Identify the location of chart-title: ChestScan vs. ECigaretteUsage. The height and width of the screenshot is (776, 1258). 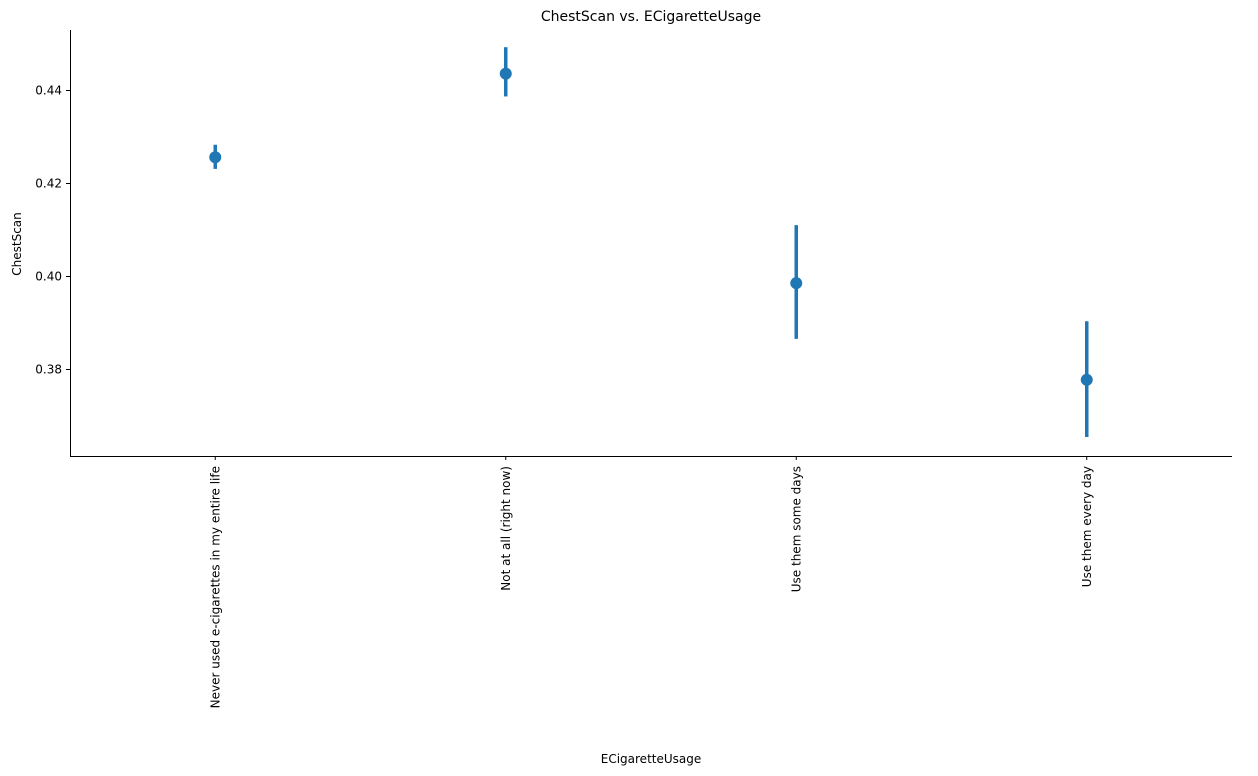
(651, 17).